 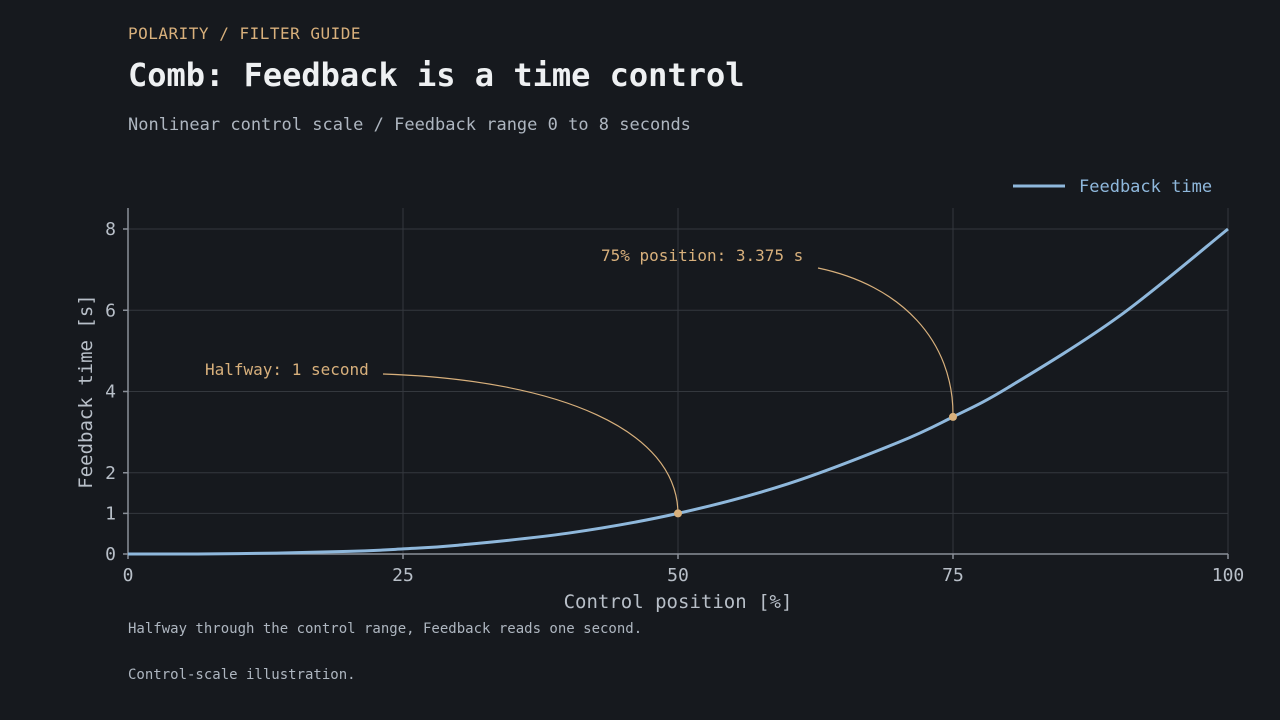 I want to click on x-tick-label: 75, so click(x=953, y=575).